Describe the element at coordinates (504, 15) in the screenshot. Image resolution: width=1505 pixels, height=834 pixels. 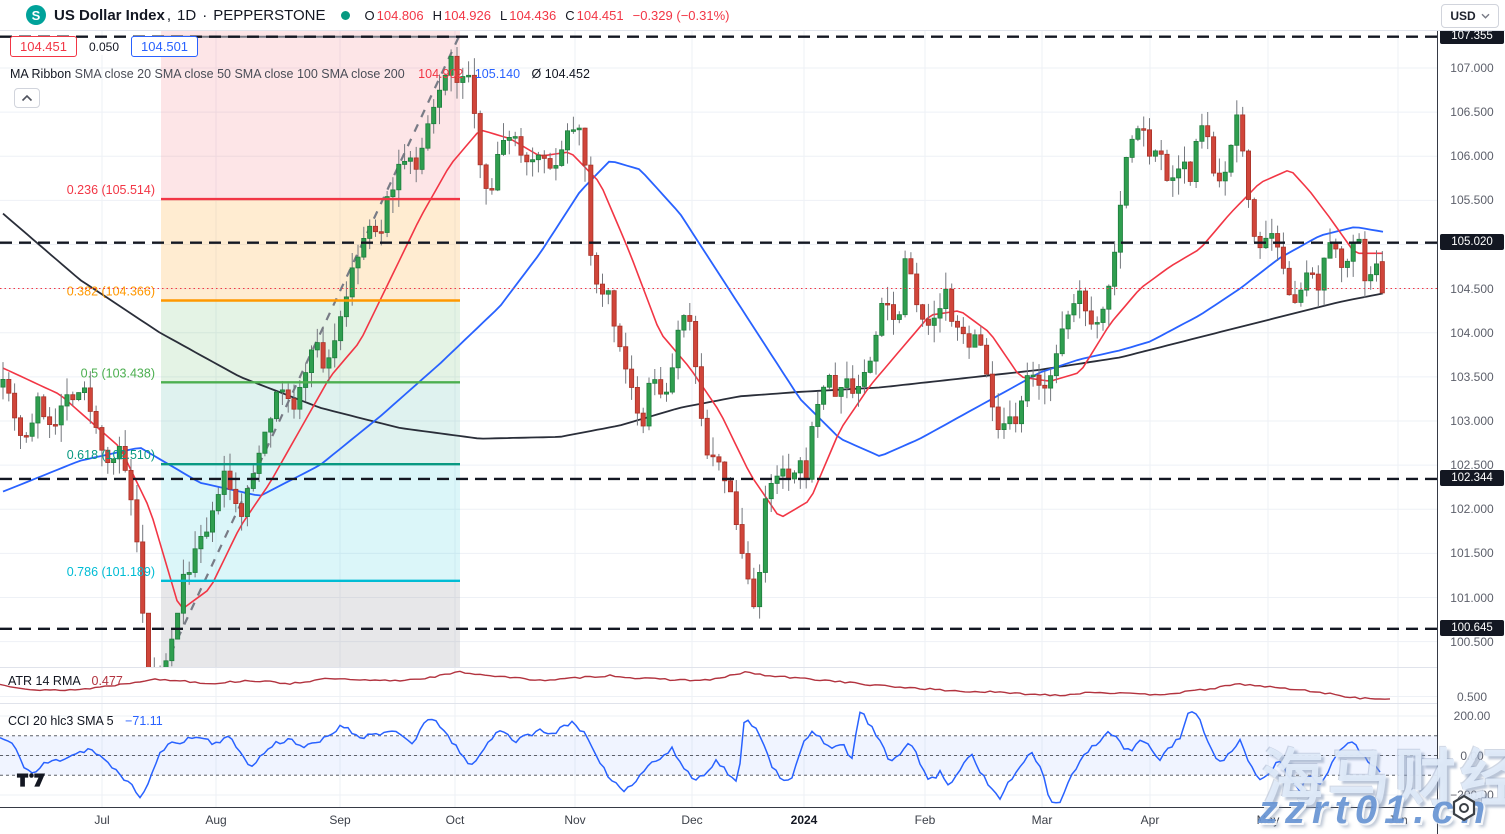
I see `low-label: L` at that location.